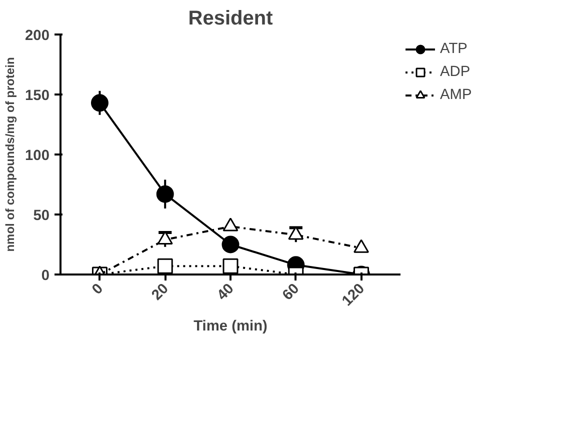 The image size is (565, 427). What do you see at coordinates (37, 156) in the screenshot?
I see `y-tick-label: 100` at bounding box center [37, 156].